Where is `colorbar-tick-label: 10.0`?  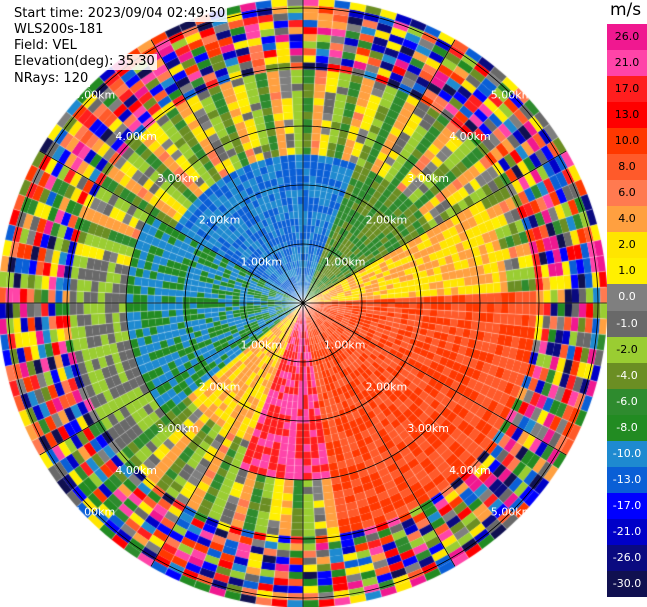
colorbar-tick-label: 10.0 is located at coordinates (627, 141).